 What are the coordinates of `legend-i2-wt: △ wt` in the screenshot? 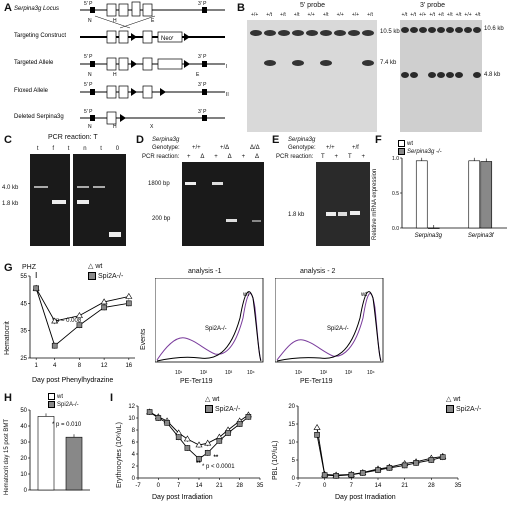 It's located at (453, 399).